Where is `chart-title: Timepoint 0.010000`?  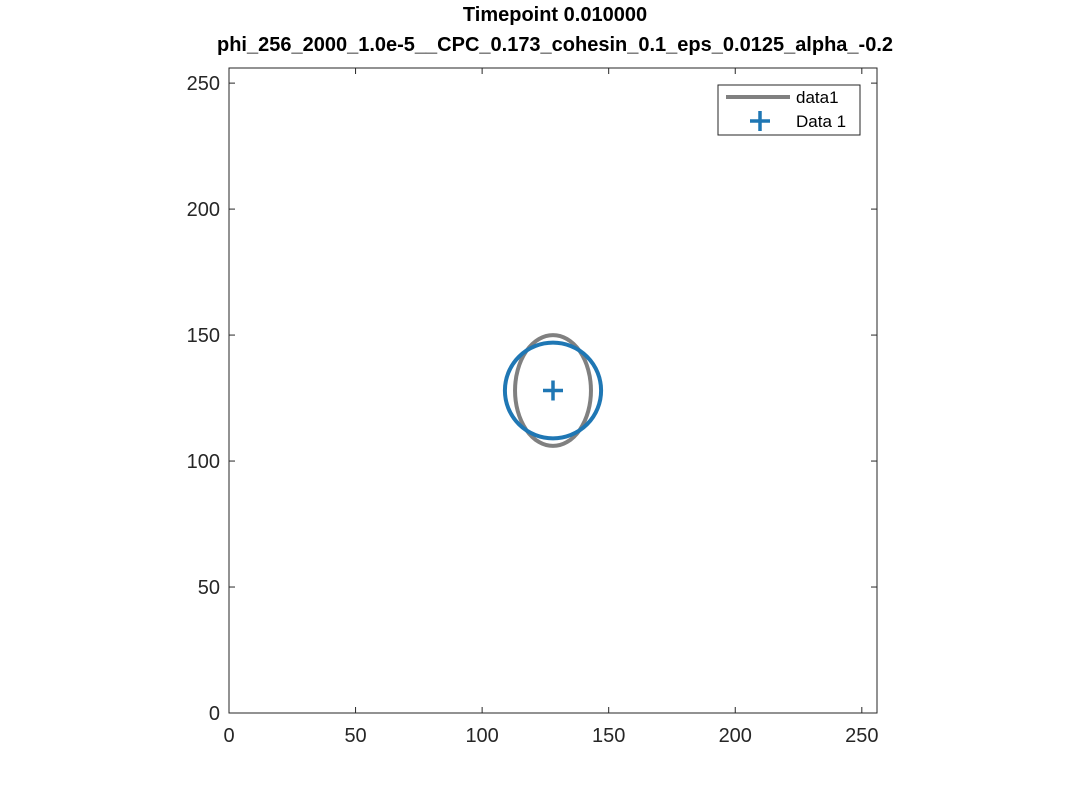
chart-title: Timepoint 0.010000 is located at coordinates (555, 15).